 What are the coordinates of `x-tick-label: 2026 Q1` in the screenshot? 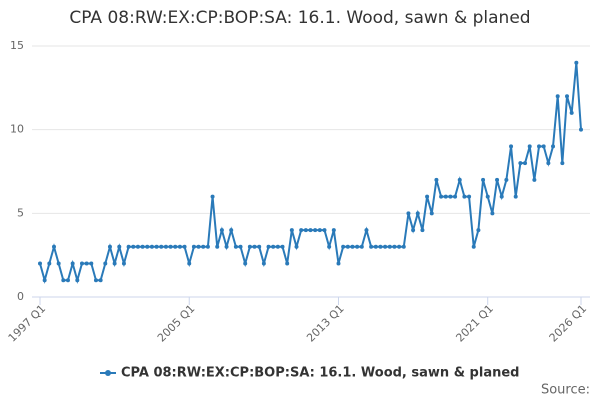 It's located at (568, 323).